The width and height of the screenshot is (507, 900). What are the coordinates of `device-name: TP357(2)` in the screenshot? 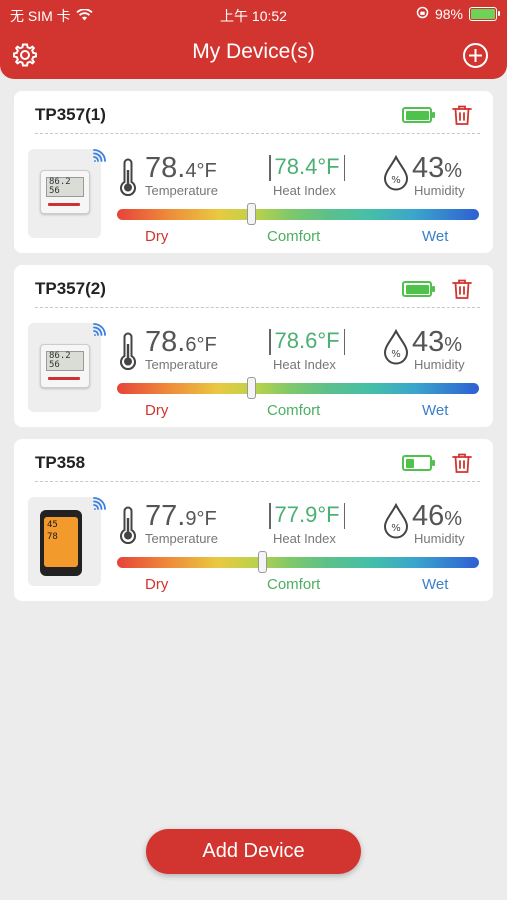 It's located at (70, 288).